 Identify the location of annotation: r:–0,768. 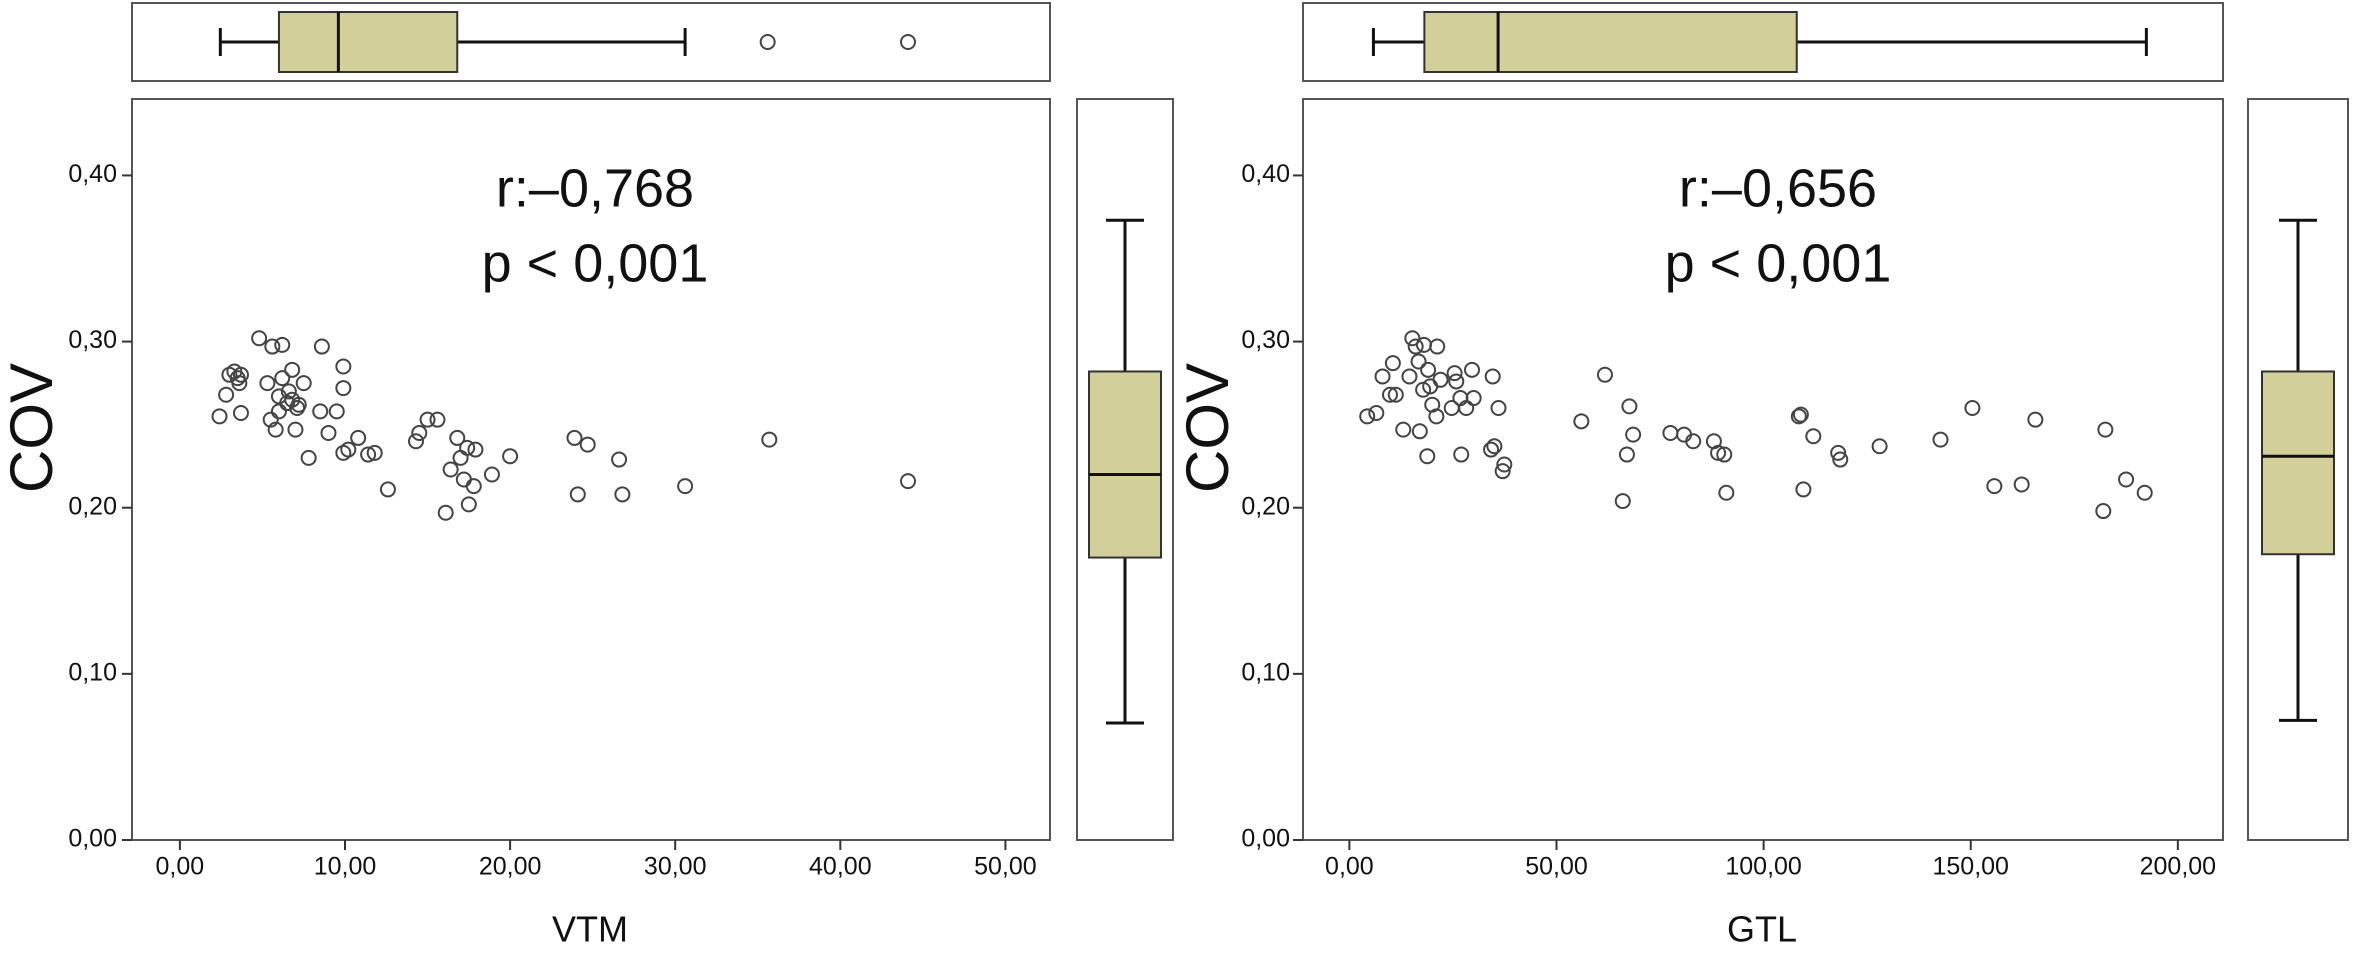
(595, 188).